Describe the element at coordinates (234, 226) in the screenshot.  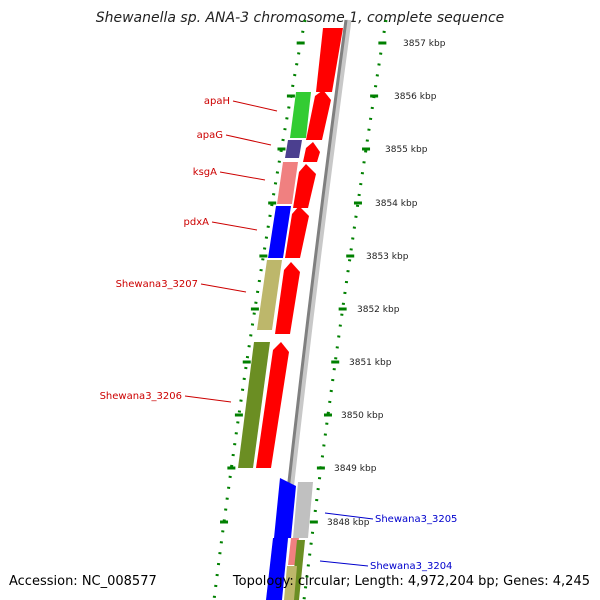
I see `leader-pdxA` at that location.